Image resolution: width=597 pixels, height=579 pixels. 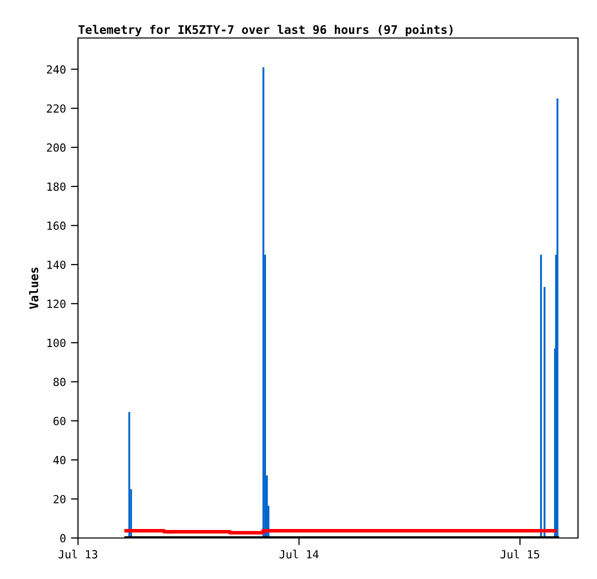 I want to click on y-tick-label: 220, so click(x=56, y=108).